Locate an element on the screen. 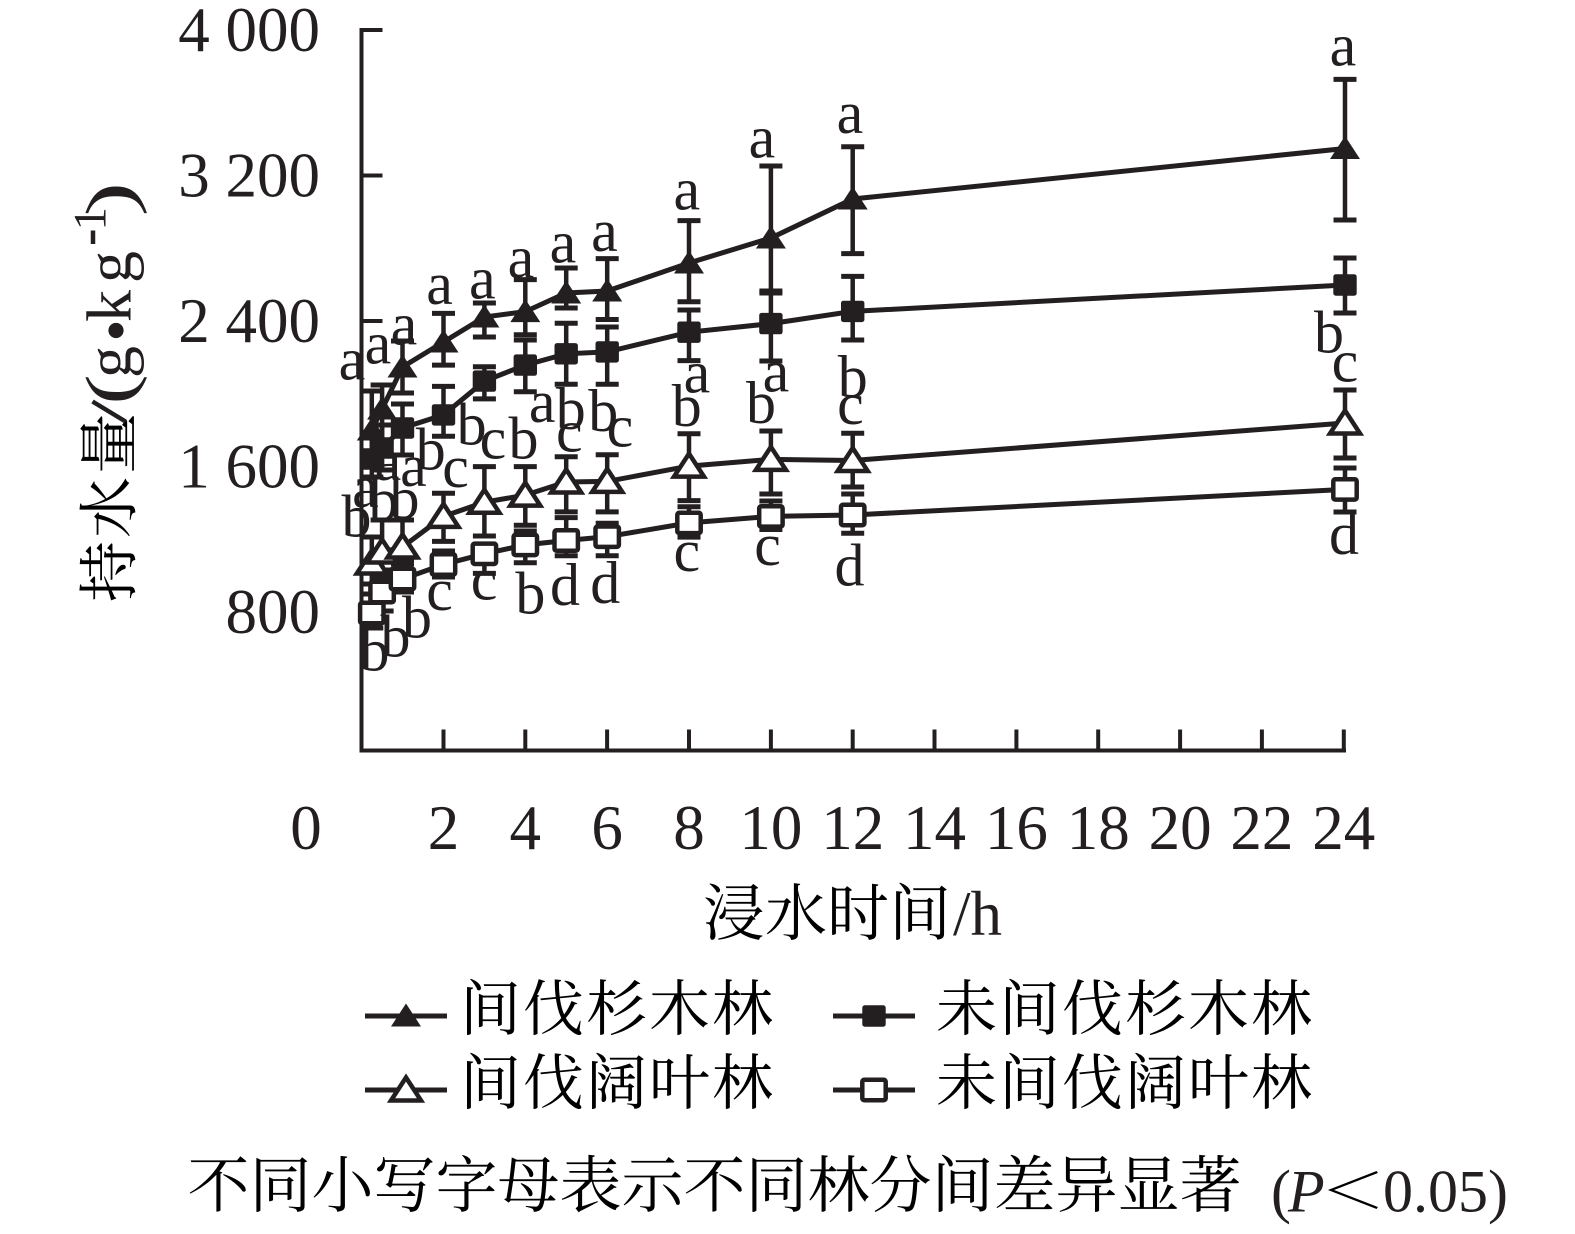 The image size is (1575, 1234). svg-text: 800 is located at coordinates (273, 612).